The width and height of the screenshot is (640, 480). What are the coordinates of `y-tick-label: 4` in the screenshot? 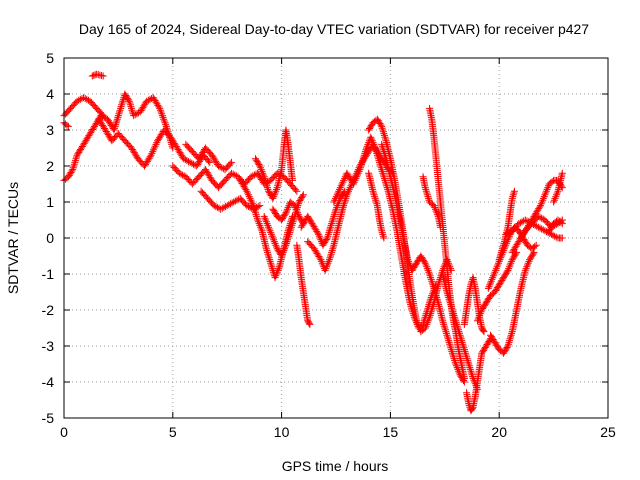 It's located at (50, 94).